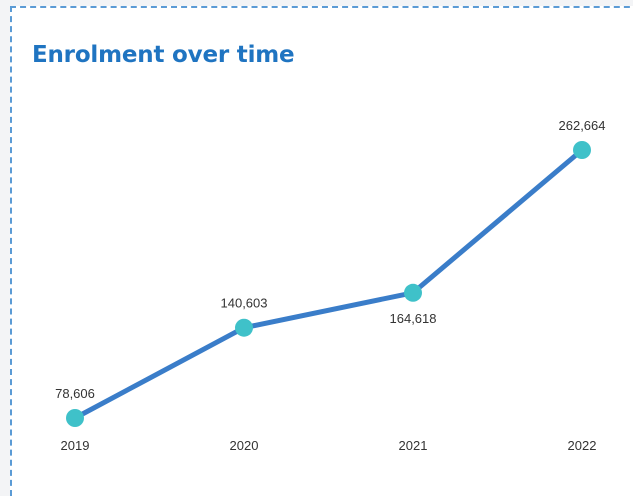 This screenshot has height=496, width=633. I want to click on data-point-2022, so click(582, 150).